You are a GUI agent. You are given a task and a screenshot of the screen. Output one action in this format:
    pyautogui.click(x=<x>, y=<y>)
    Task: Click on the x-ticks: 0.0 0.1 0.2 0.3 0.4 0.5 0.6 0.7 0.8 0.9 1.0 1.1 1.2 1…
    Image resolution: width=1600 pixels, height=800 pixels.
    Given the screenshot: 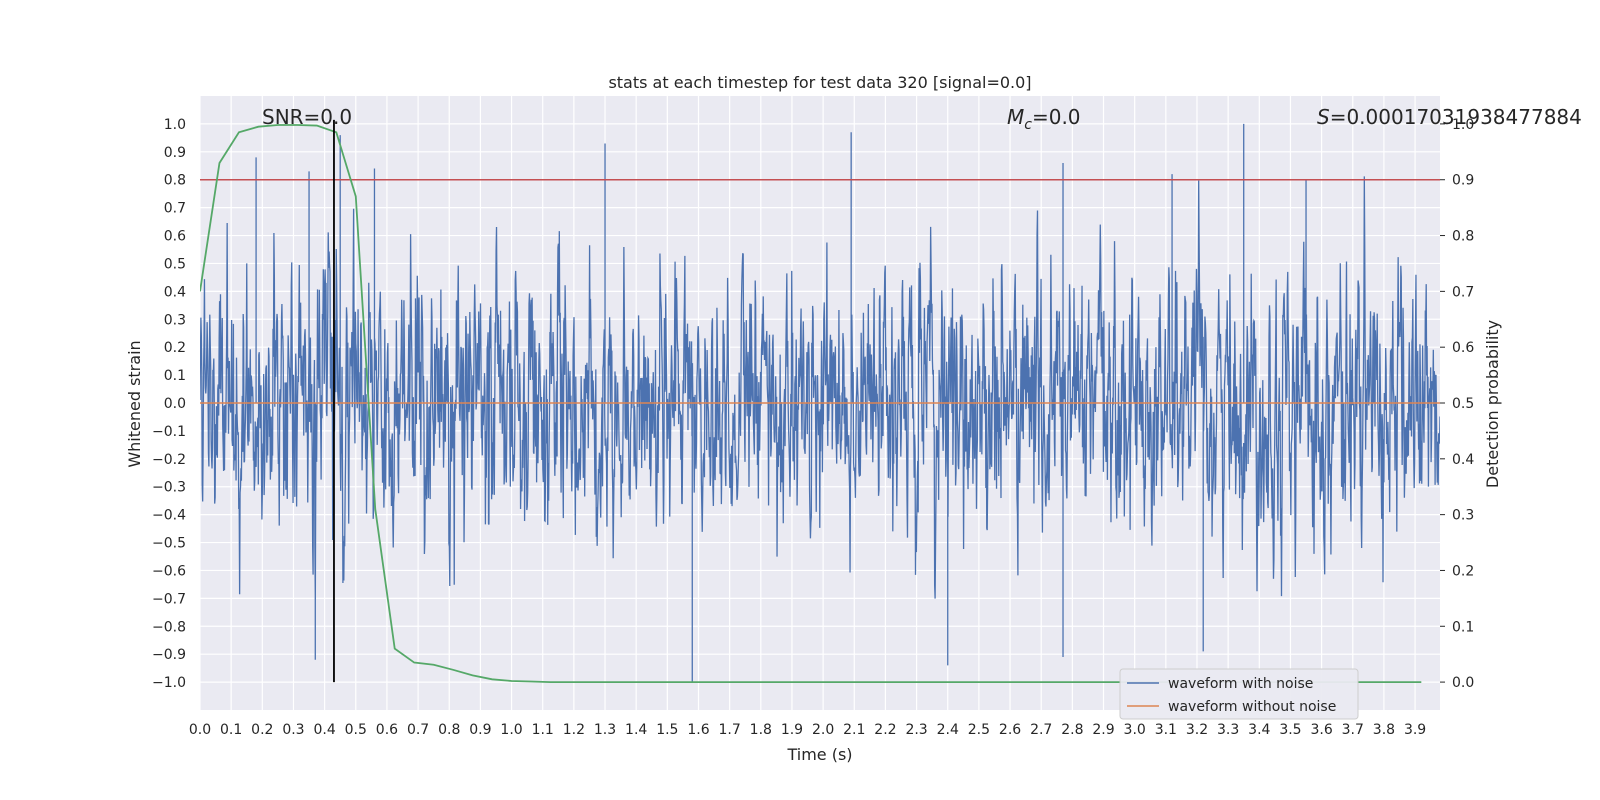 What is the action you would take?
    pyautogui.click(x=807, y=730)
    